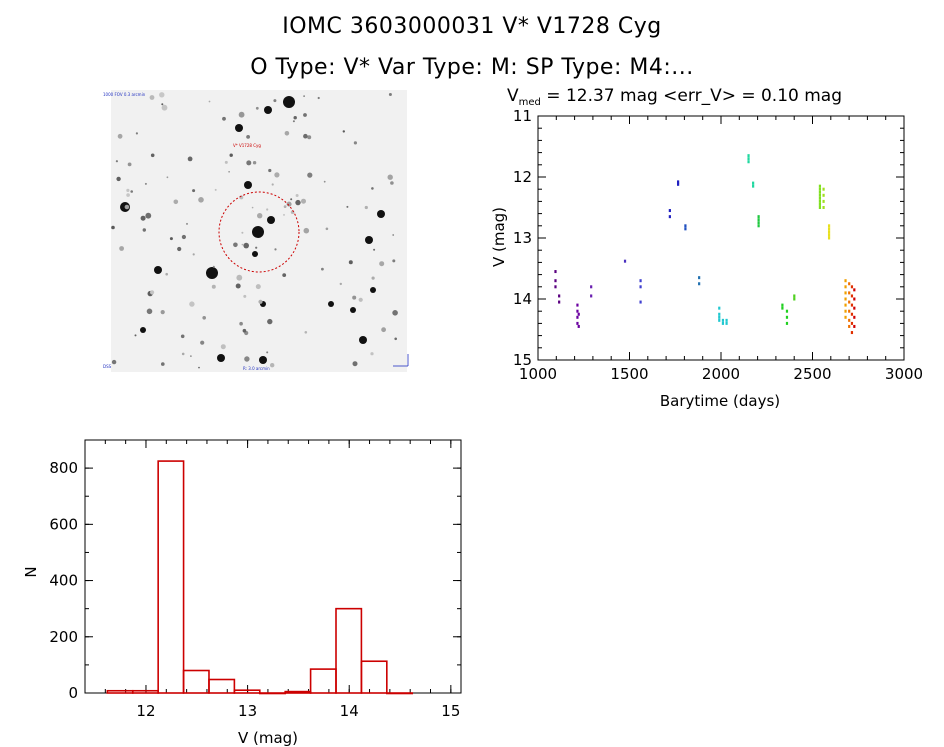 This screenshot has width=944, height=747. Describe the element at coordinates (721, 374) in the screenshot. I see `x-tick-label: 2000` at that location.